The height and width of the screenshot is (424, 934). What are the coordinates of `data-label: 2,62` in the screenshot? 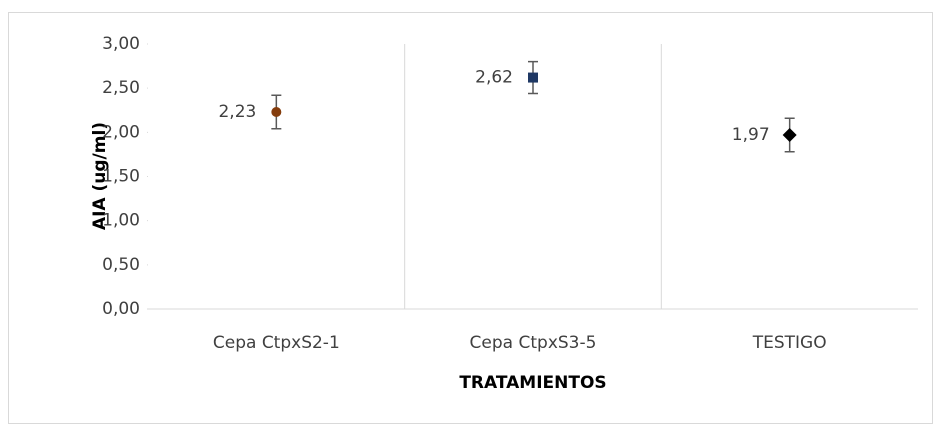 It's located at (494, 78).